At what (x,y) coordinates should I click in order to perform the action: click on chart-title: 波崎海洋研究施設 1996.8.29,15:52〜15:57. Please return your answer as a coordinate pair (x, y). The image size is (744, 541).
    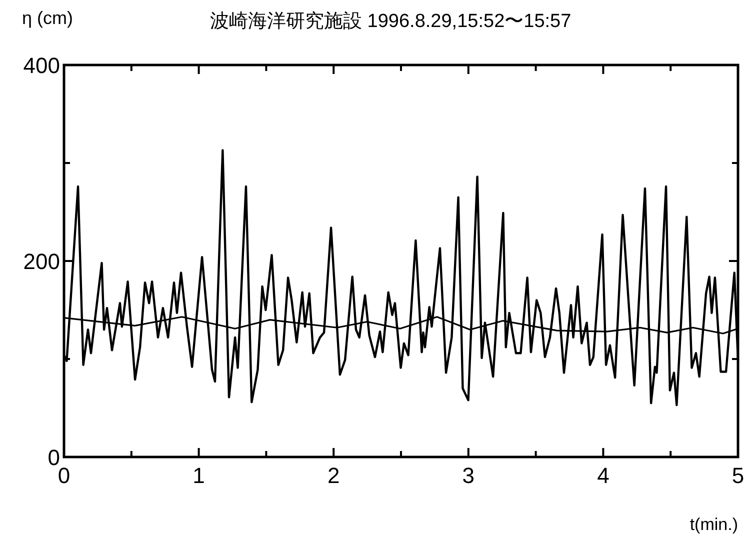
    Looking at the image, I should click on (391, 21).